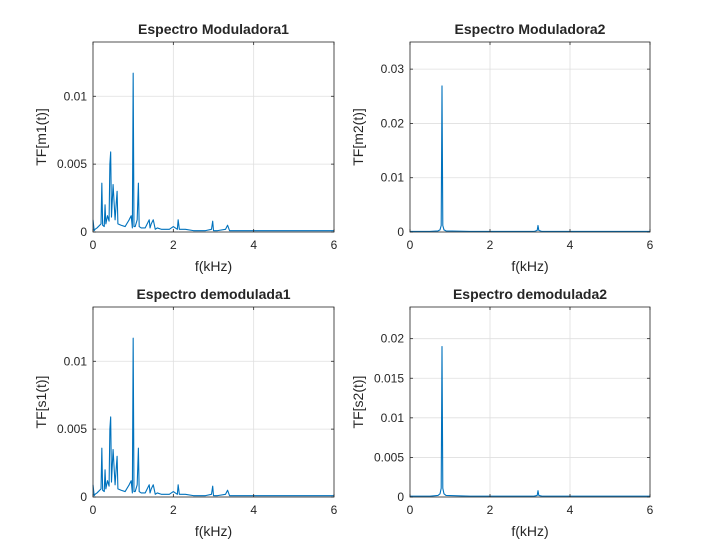  I want to click on spectrum-line-m1, so click(213, 152).